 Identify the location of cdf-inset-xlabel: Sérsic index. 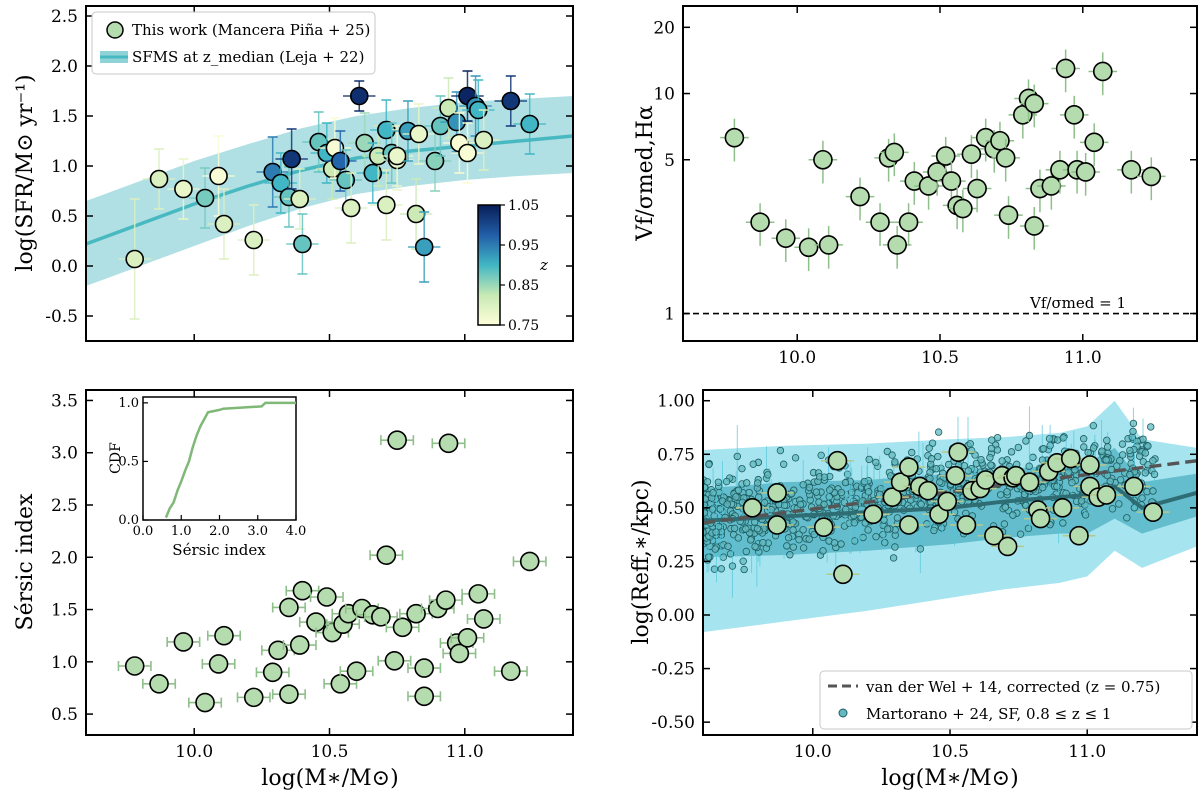
(219, 550).